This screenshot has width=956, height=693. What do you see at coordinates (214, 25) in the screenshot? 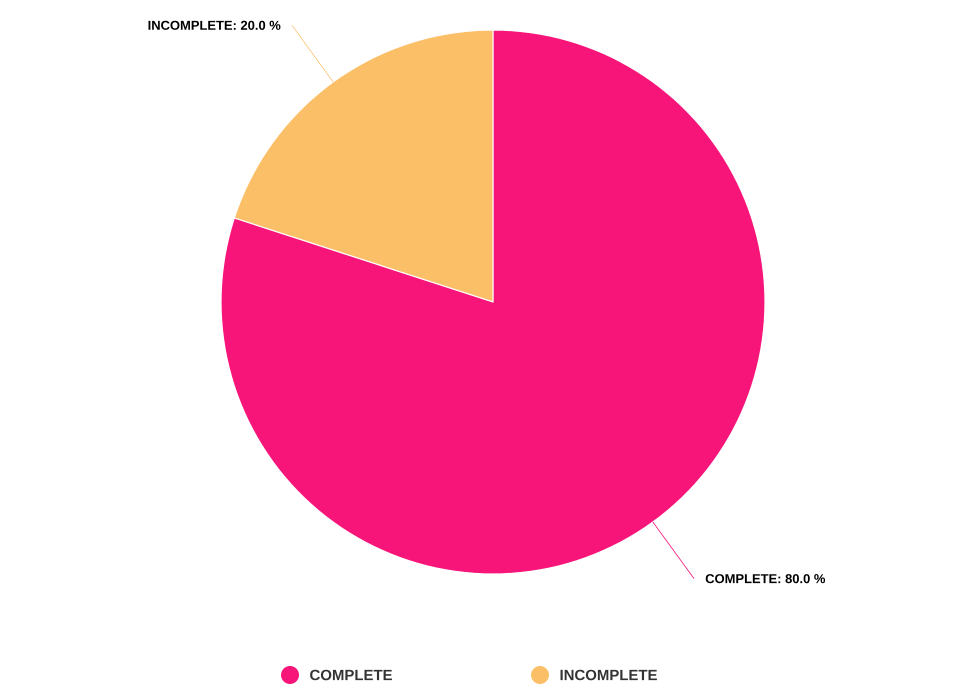
I see `data-label: INCOMPLETE: 20.0 %` at bounding box center [214, 25].